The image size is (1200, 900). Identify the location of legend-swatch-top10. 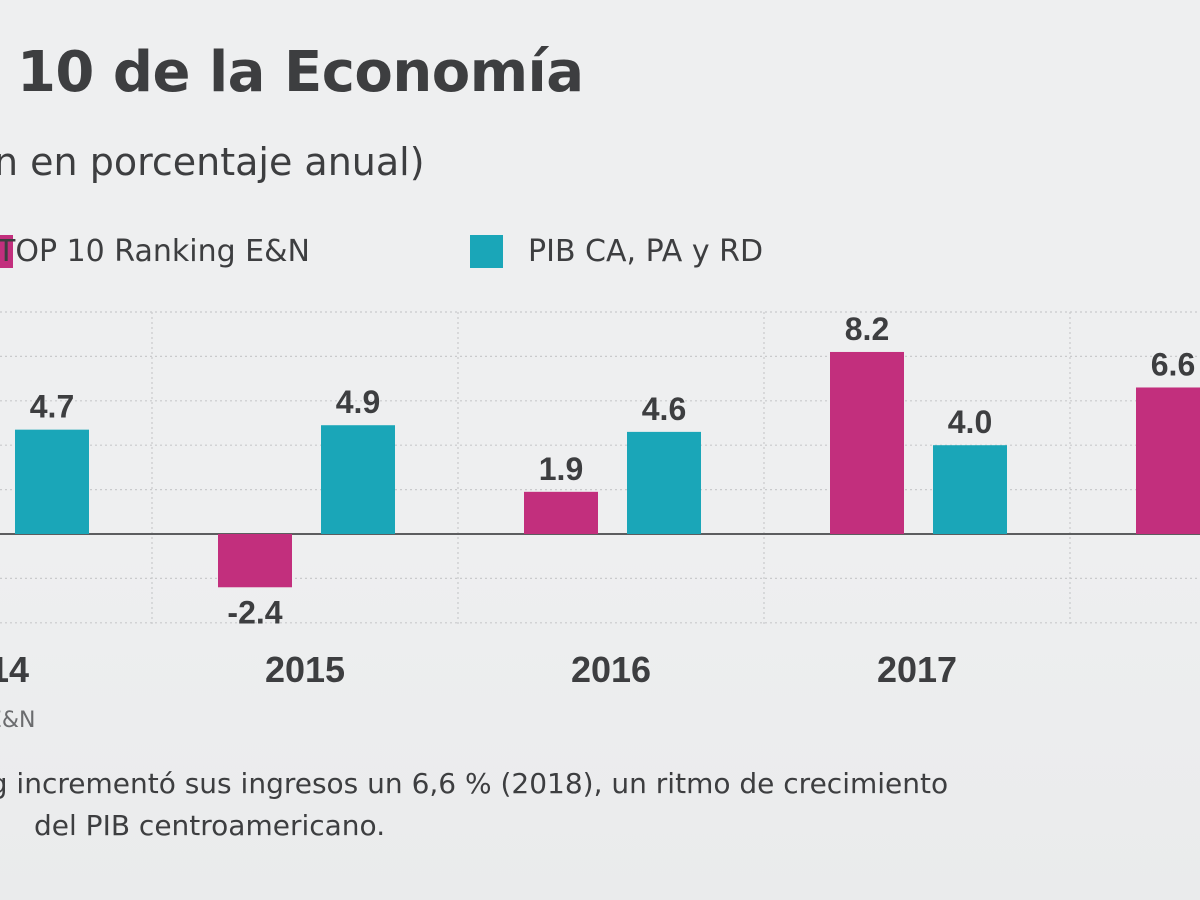
(6, 251).